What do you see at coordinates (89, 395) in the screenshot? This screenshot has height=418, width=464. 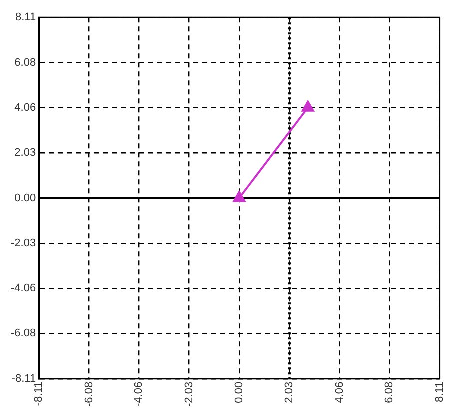 I see `x-tick-label: -6.08` at bounding box center [89, 395].